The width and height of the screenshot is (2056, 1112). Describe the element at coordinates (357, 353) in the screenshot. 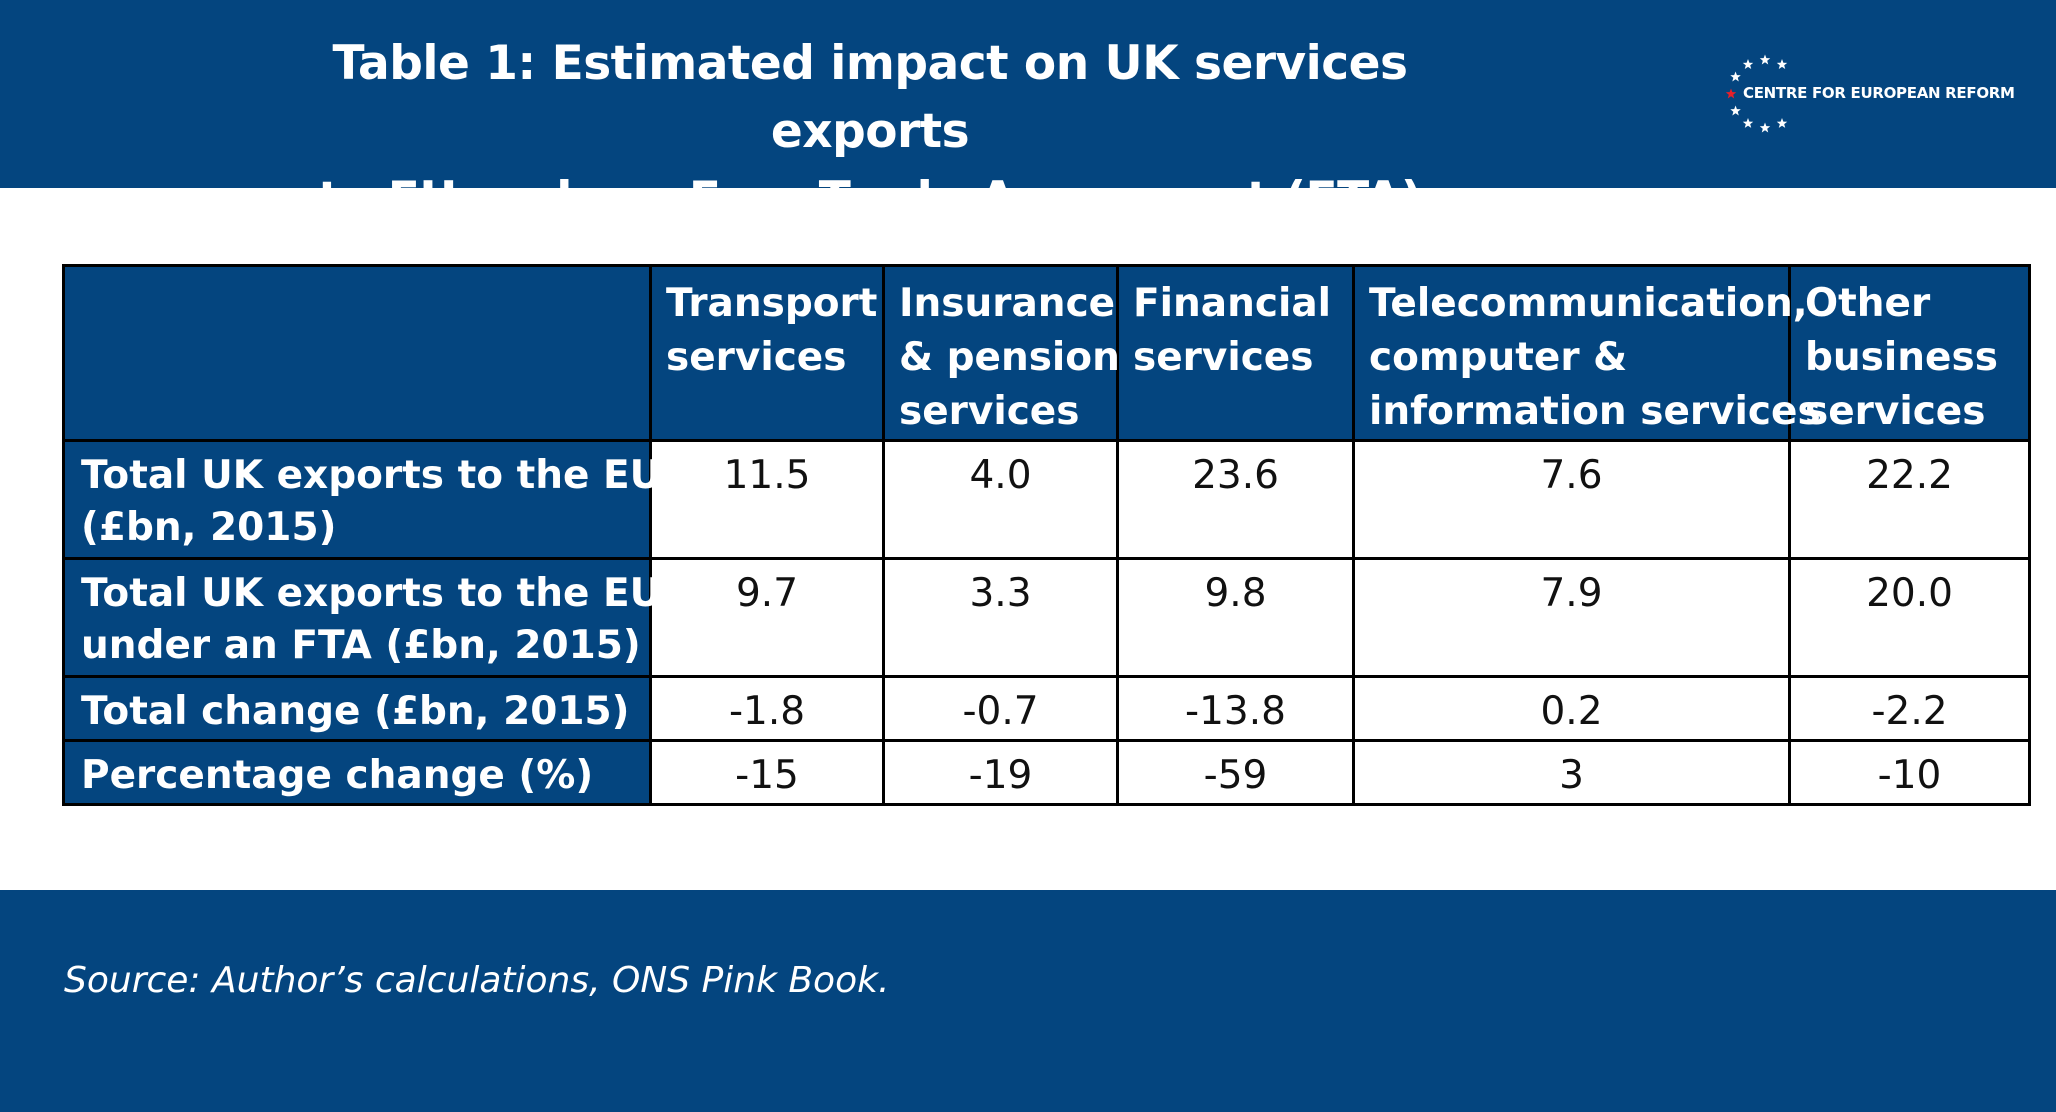

I see `corner-cell` at that location.